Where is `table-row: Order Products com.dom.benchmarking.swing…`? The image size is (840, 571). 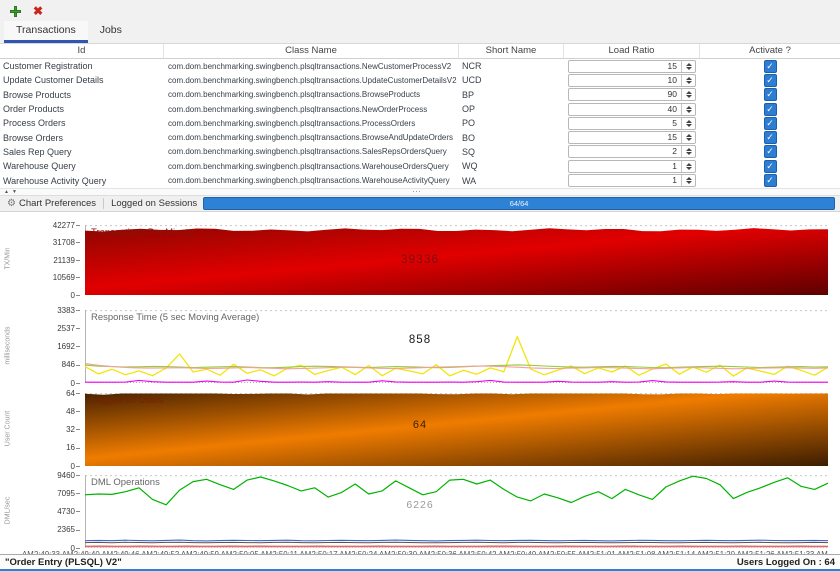 table-row: Order Products com.dom.benchmarking.swing… is located at coordinates (420, 109).